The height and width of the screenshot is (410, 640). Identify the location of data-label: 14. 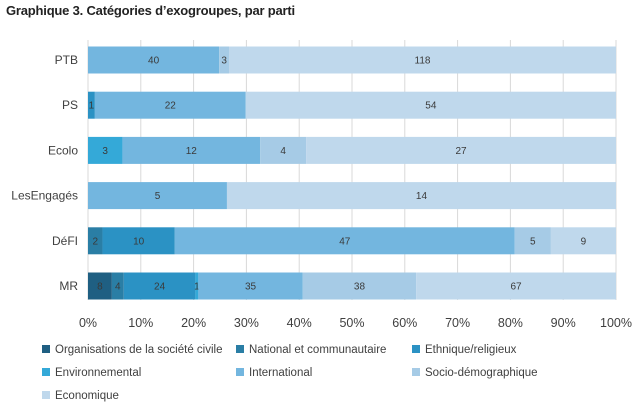
(422, 196).